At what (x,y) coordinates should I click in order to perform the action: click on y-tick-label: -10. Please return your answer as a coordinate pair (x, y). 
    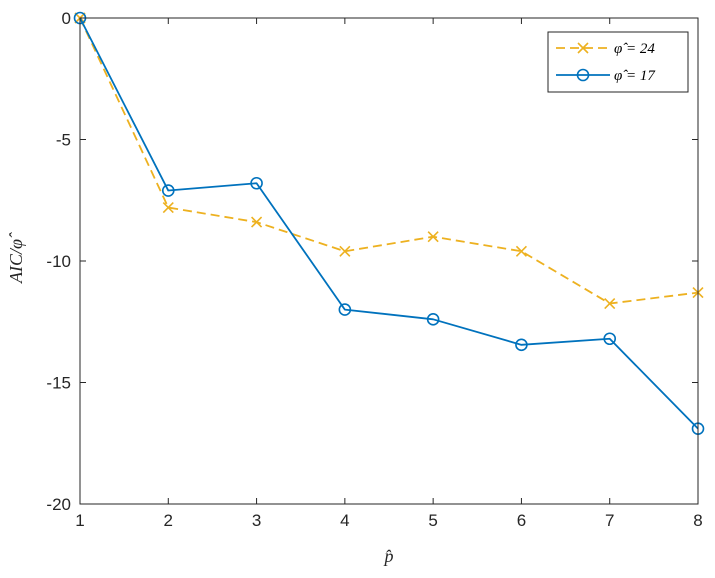
    Looking at the image, I should click on (58, 261).